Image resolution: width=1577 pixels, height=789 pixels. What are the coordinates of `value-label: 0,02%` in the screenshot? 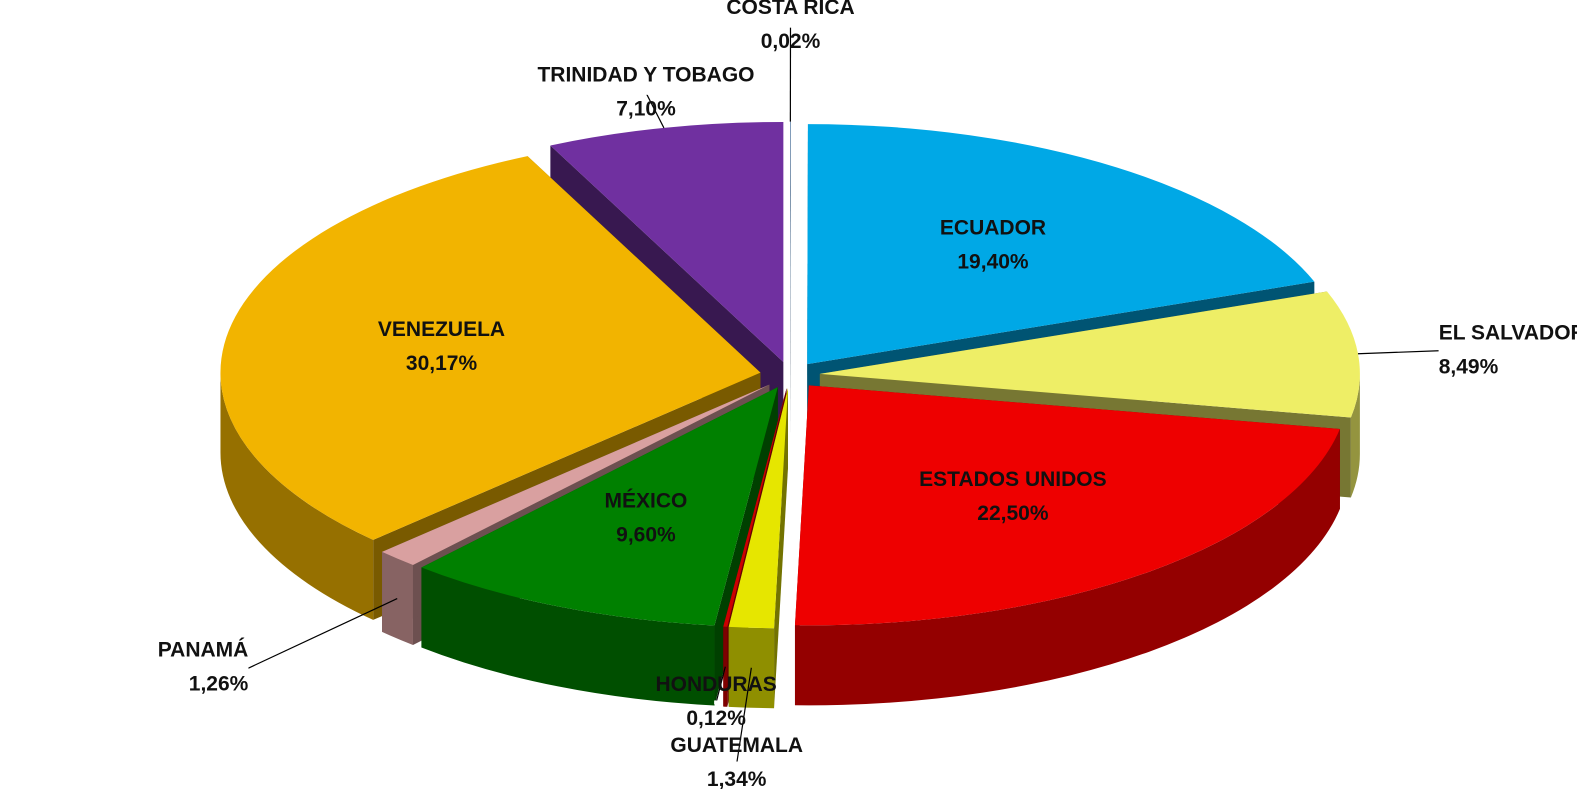 It's located at (791, 41).